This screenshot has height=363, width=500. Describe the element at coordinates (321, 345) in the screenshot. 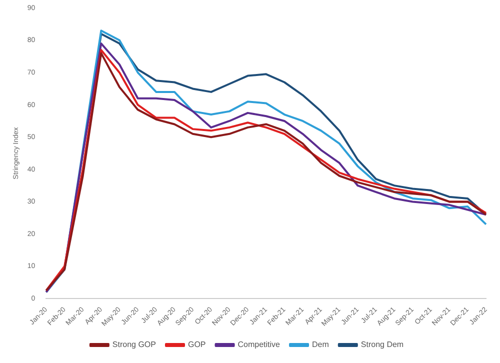

I see `legend-label: Dem` at that location.